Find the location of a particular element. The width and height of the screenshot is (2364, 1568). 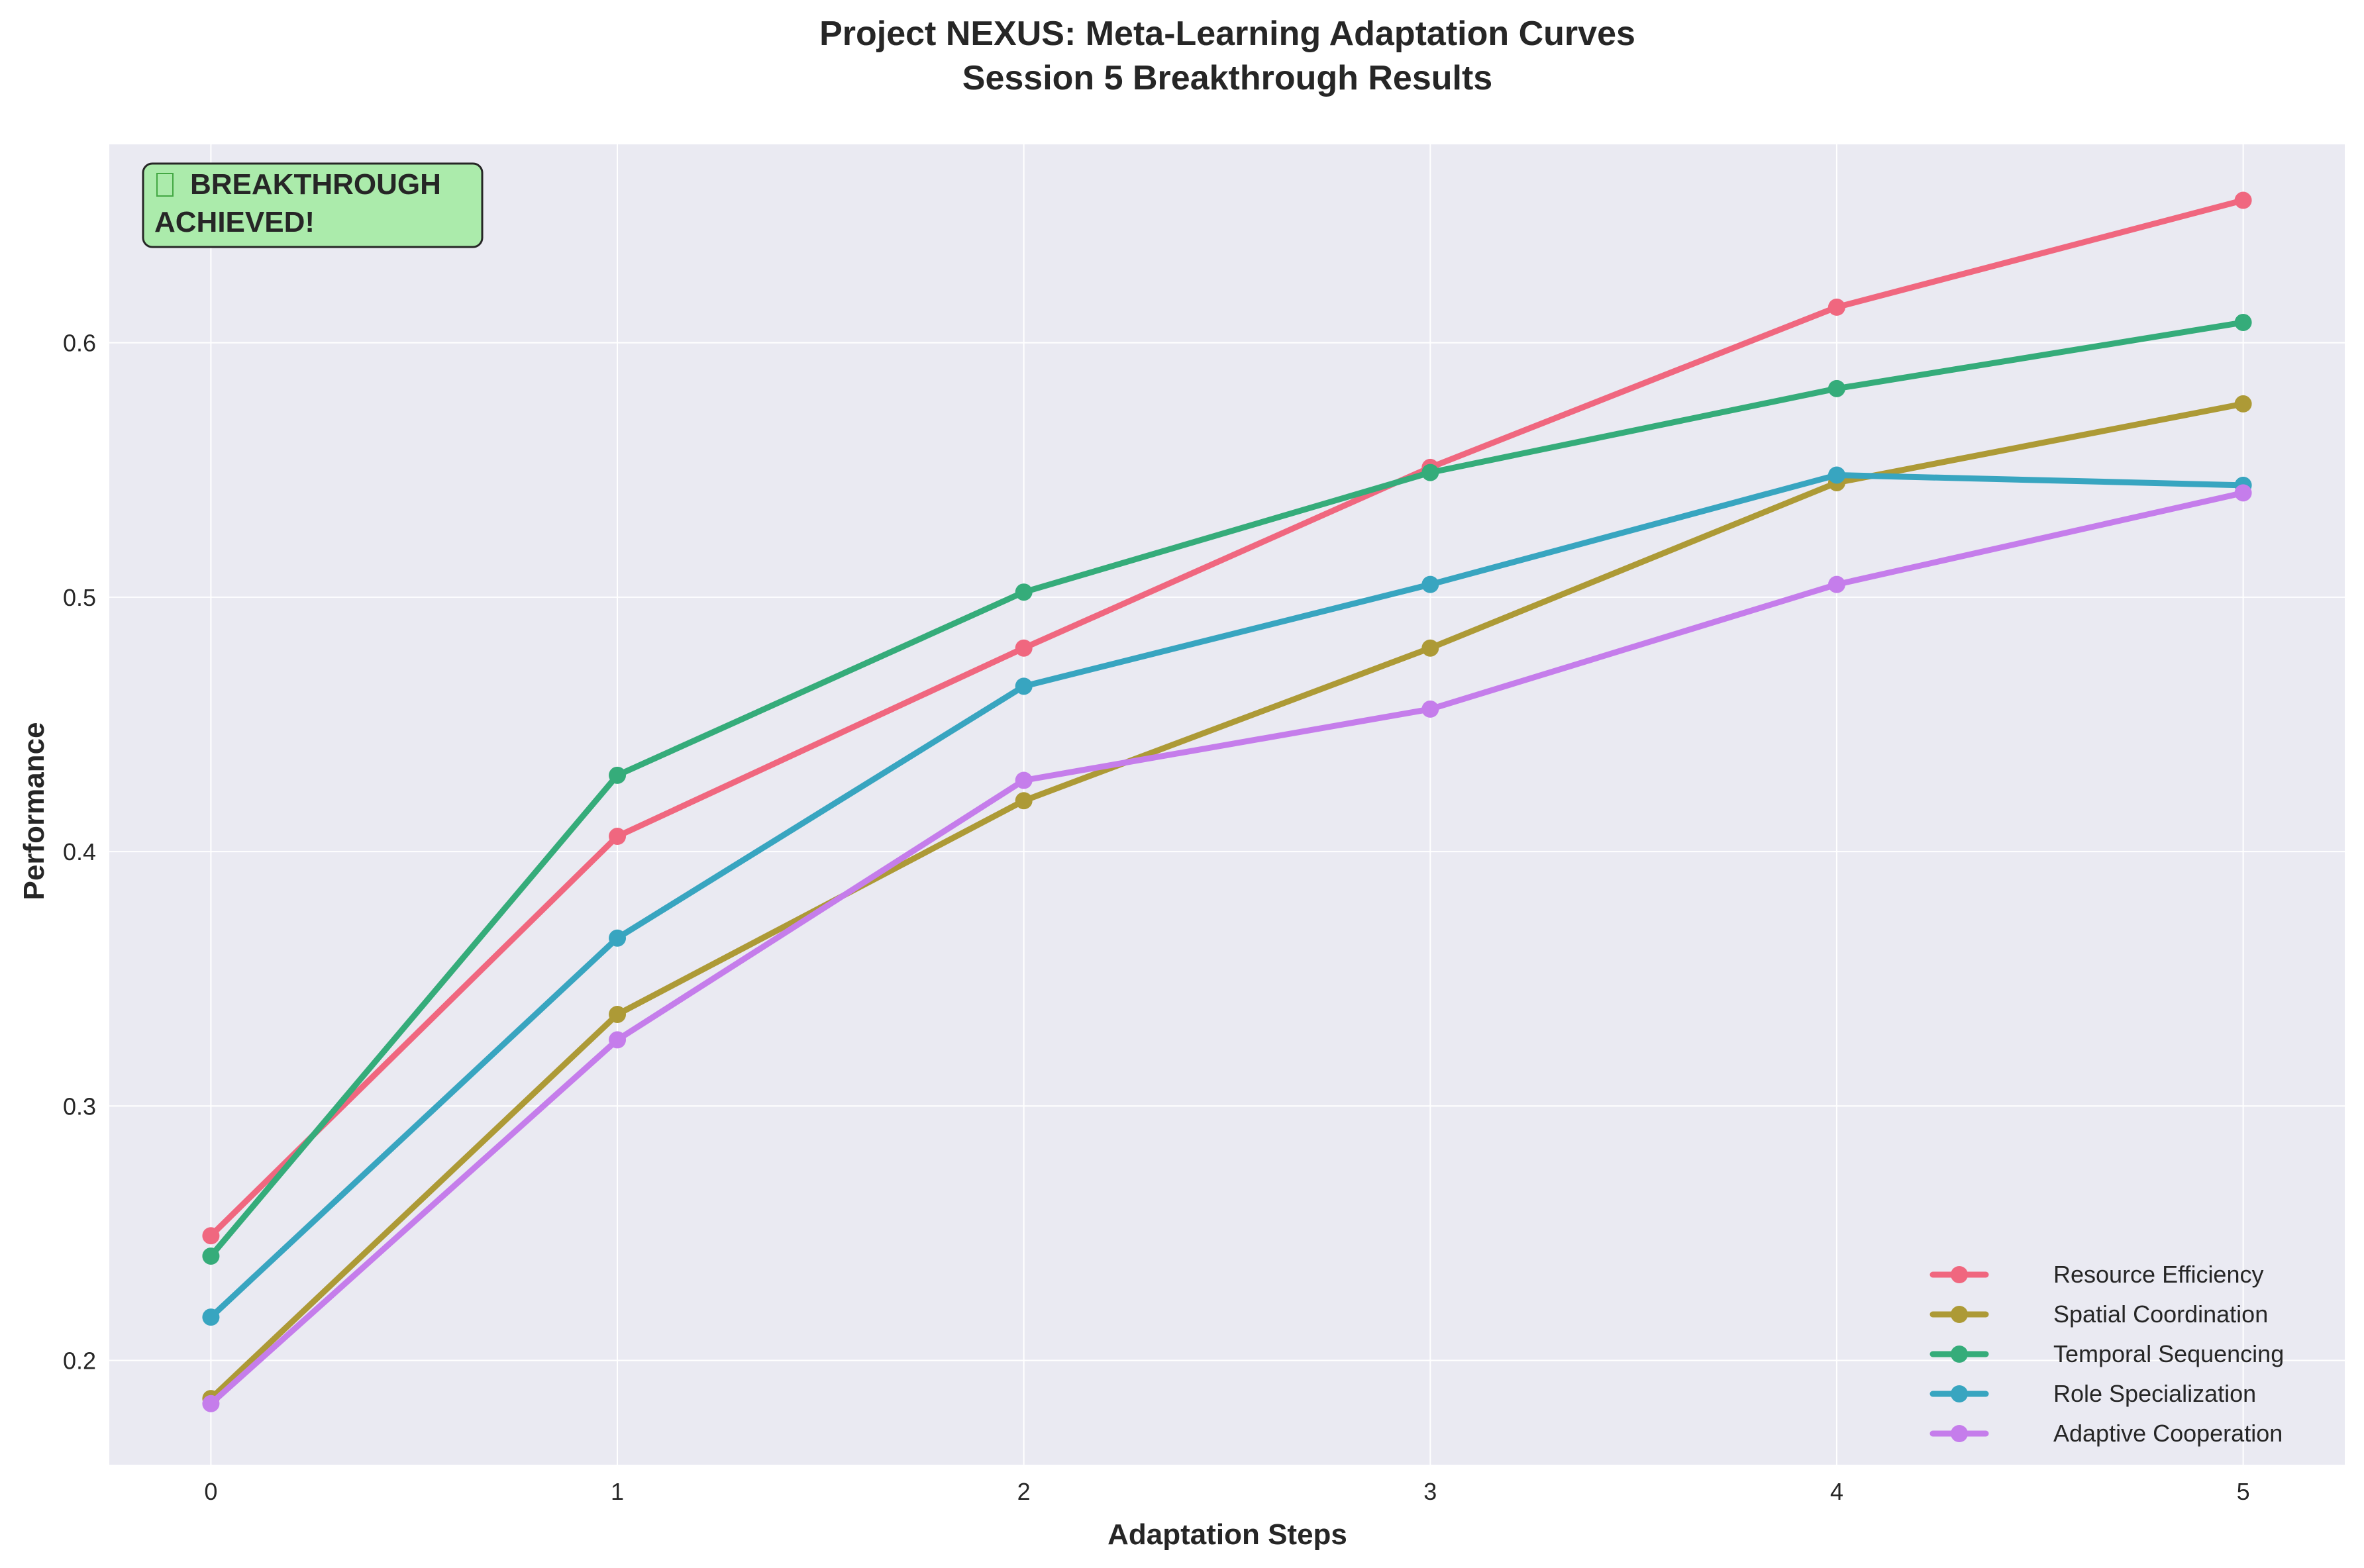

legend-item-adaptive-cooperation: Adaptive Cooperation is located at coordinates (2106, 1433).